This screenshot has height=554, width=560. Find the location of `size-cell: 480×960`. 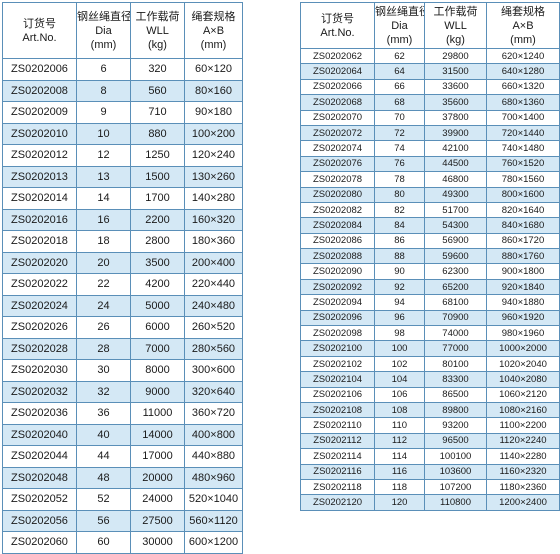

size-cell: 480×960 is located at coordinates (213, 477).